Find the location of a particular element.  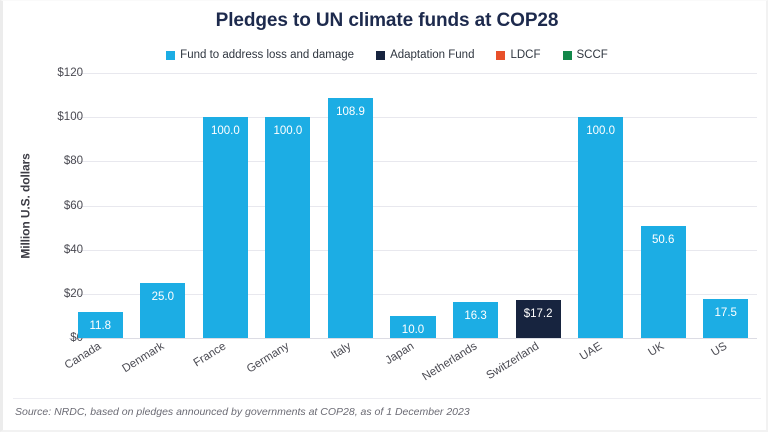

legend-item-label: Fund to address loss and damage is located at coordinates (267, 55).